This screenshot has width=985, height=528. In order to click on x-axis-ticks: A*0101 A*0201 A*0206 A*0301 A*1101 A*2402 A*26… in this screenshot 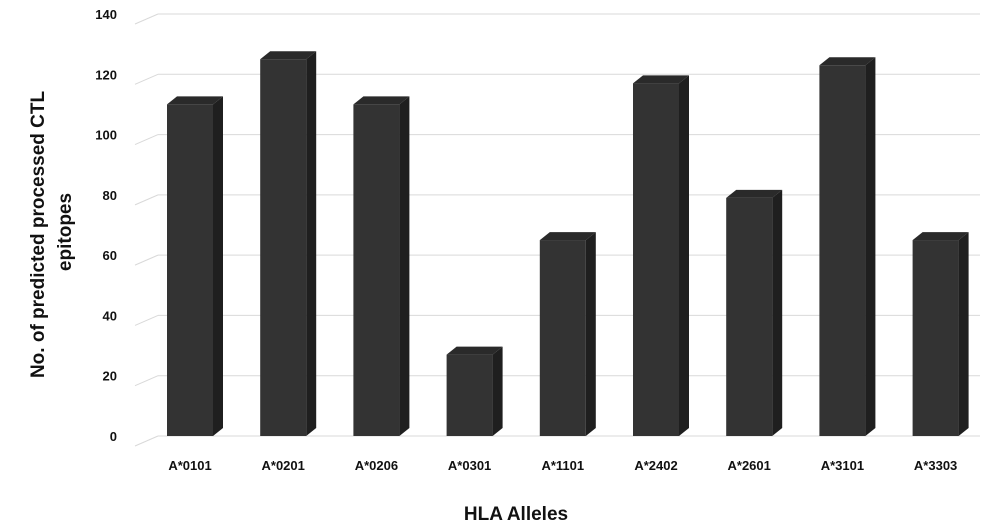, I will do `click(562, 465)`.